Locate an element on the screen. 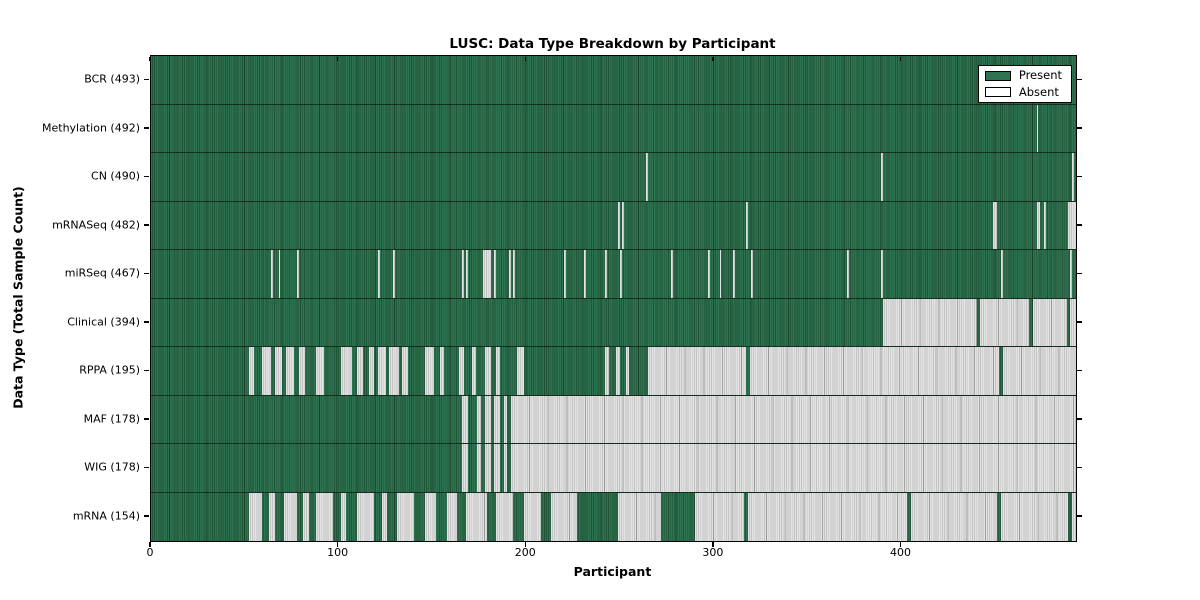 The width and height of the screenshot is (1200, 600). ytick-label-BCR: BCR (493) is located at coordinates (112, 79).